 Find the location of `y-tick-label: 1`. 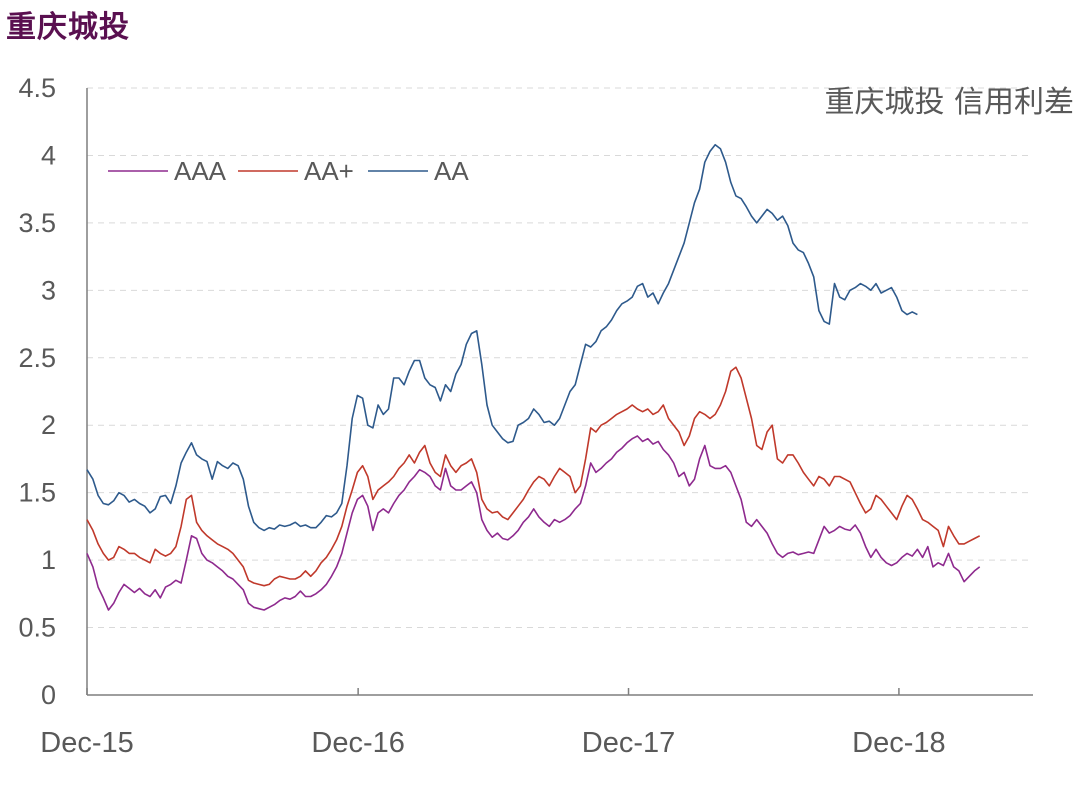

y-tick-label: 1 is located at coordinates (48, 560).